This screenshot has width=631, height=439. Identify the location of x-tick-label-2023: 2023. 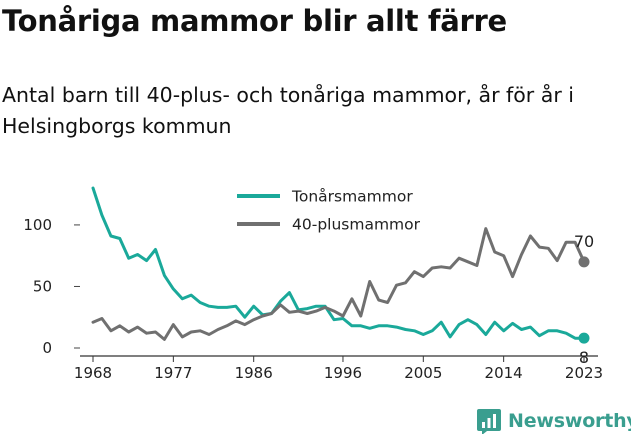
(584, 373).